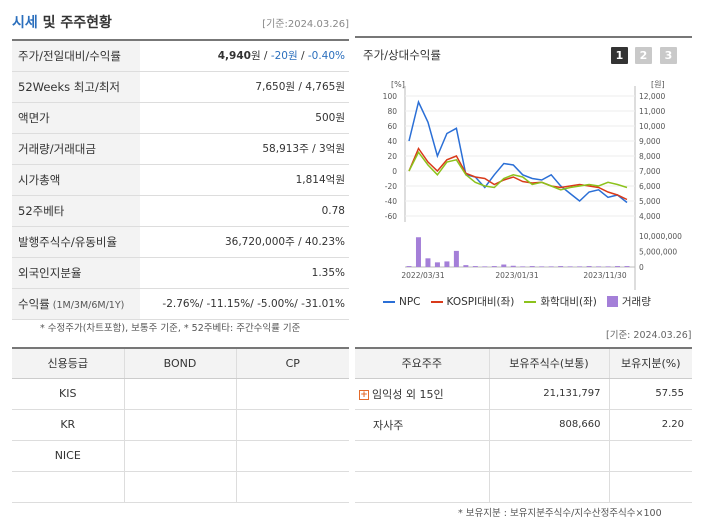 The image size is (702, 525). What do you see at coordinates (548, 394) in the screenshot?
I see `holder-shares-cell: 21,131,797` at bounding box center [548, 394].